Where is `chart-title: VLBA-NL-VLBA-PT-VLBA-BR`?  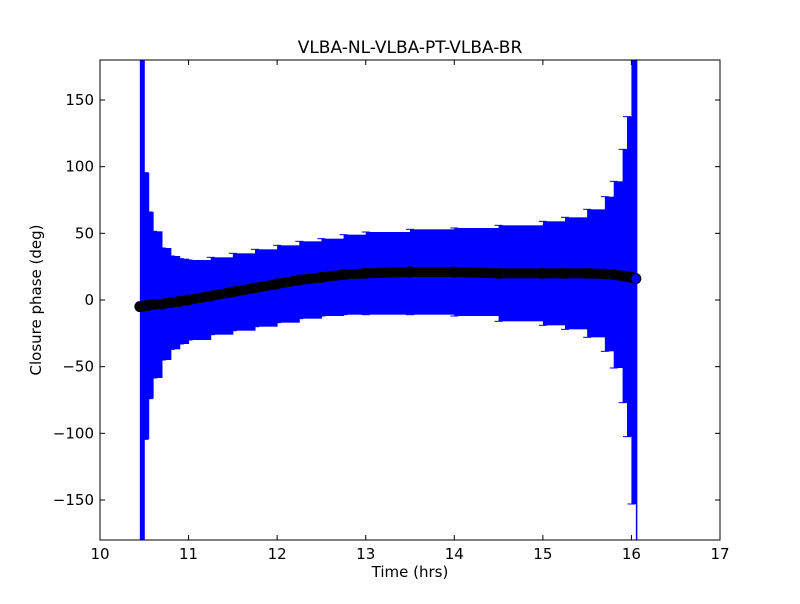
chart-title: VLBA-NL-VLBA-PT-VLBA-BR is located at coordinates (410, 48).